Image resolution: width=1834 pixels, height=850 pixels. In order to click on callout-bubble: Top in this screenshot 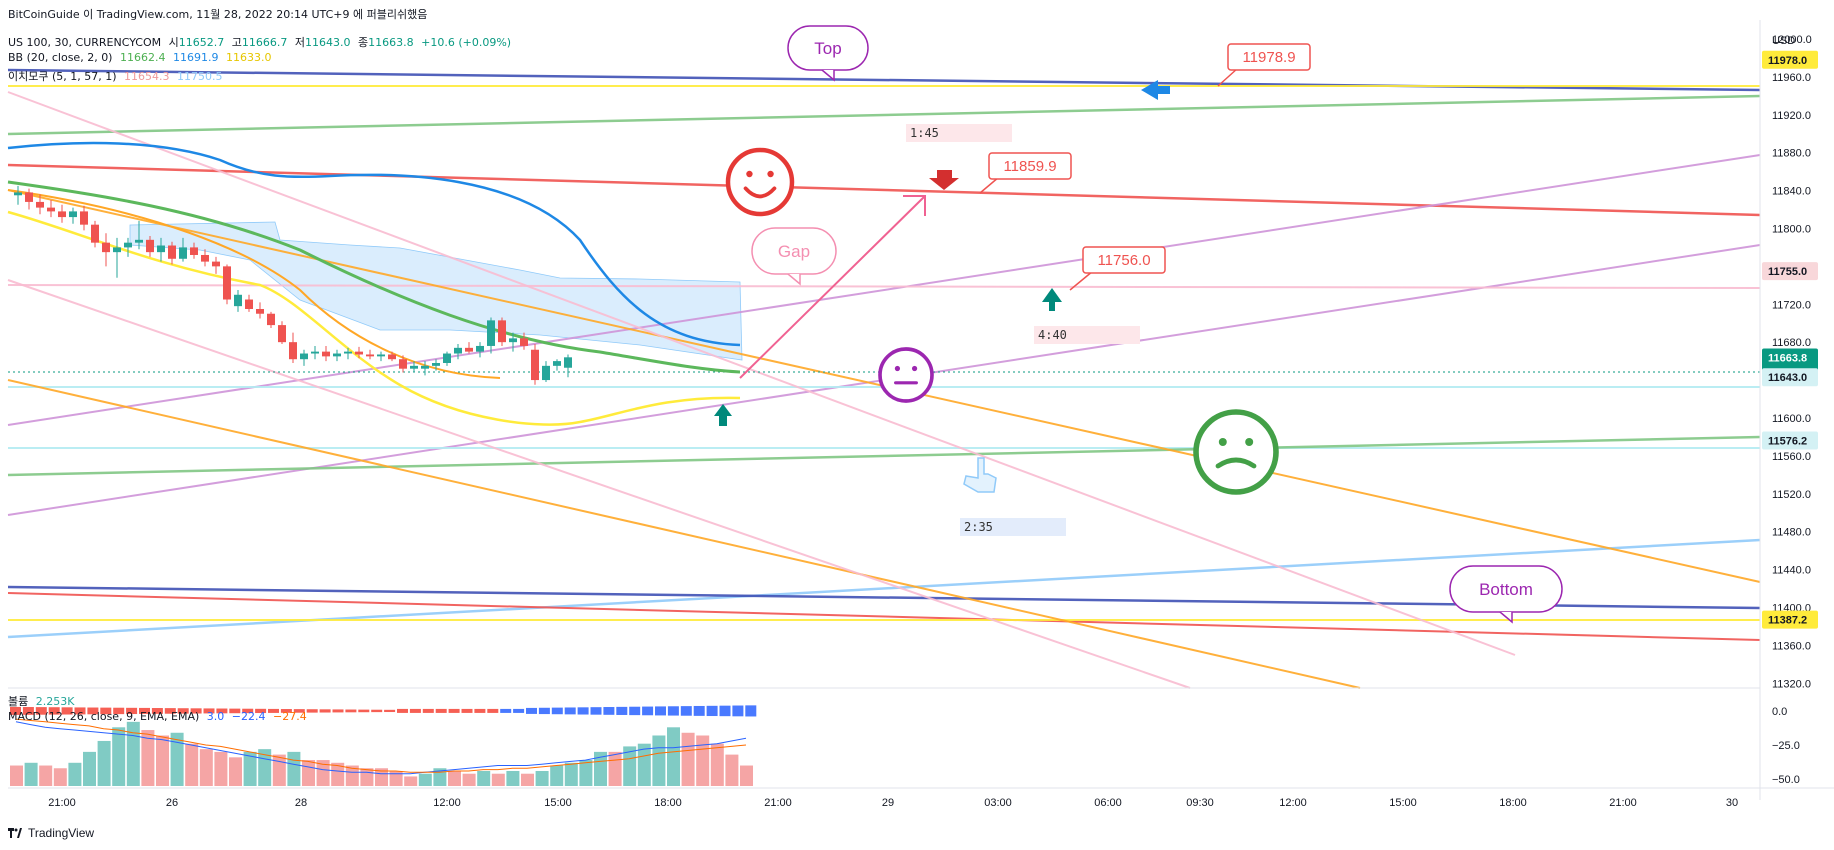, I will do `click(828, 53)`.